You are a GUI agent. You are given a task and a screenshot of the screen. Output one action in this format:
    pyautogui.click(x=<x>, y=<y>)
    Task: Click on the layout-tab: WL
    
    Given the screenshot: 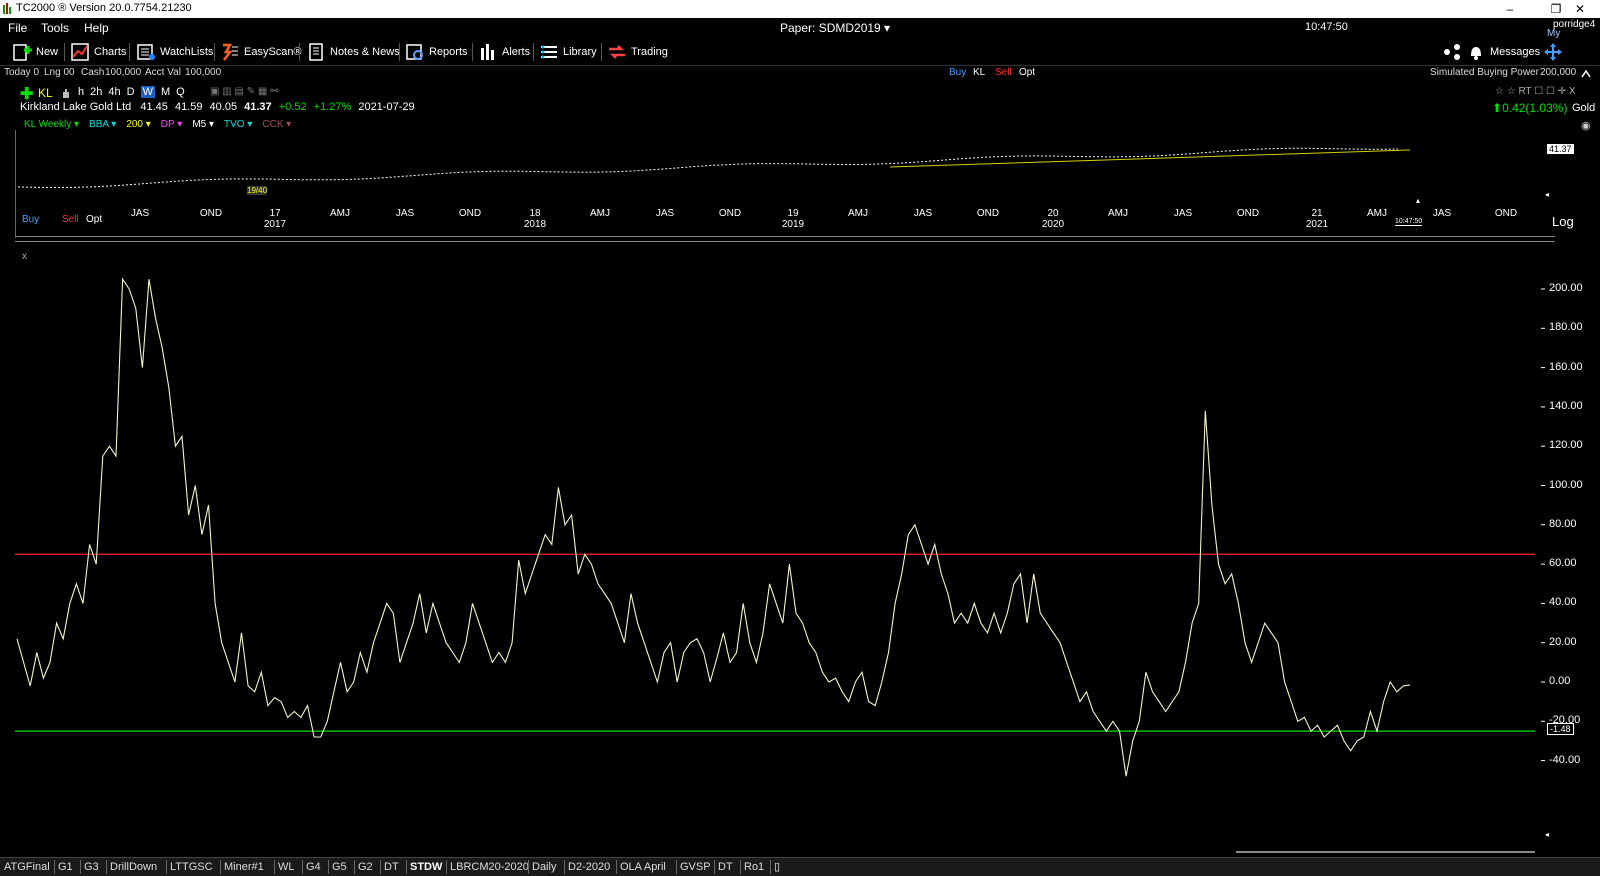 What is the action you would take?
    pyautogui.click(x=286, y=867)
    